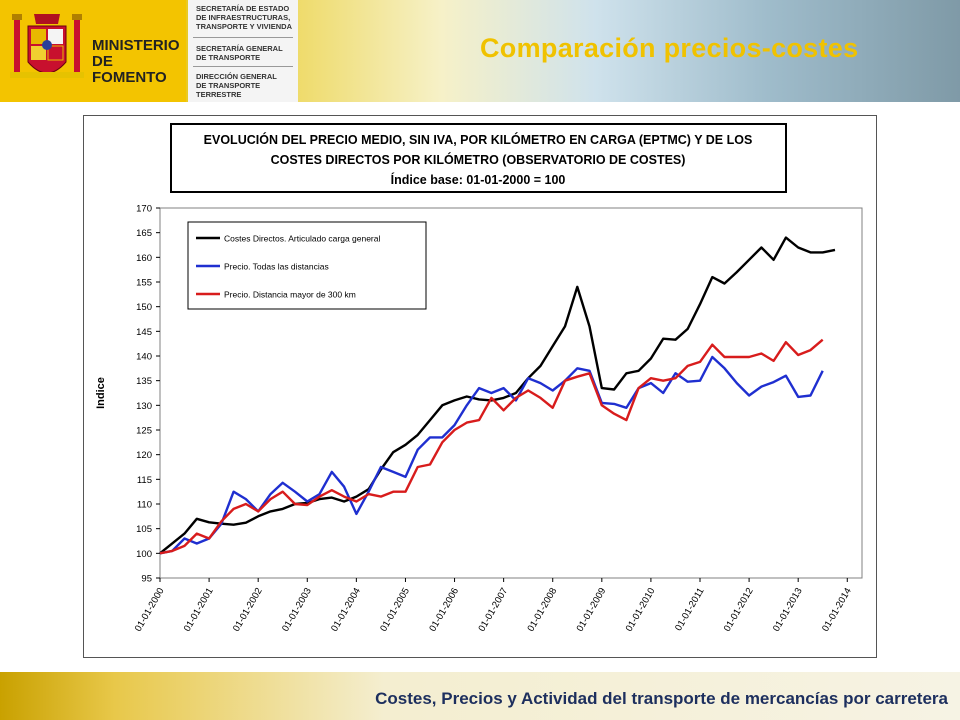 The height and width of the screenshot is (720, 960). Describe the element at coordinates (788, 610) in the screenshot. I see `x-tick-label: 01-01-2013` at that location.